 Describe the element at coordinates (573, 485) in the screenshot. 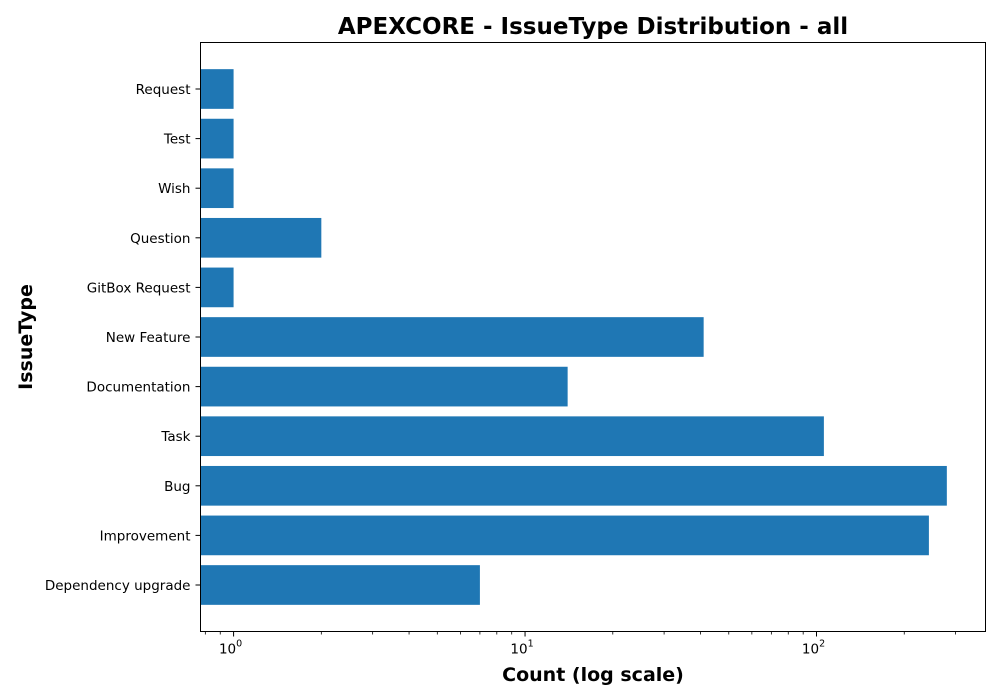

I see `bar-bug` at that location.